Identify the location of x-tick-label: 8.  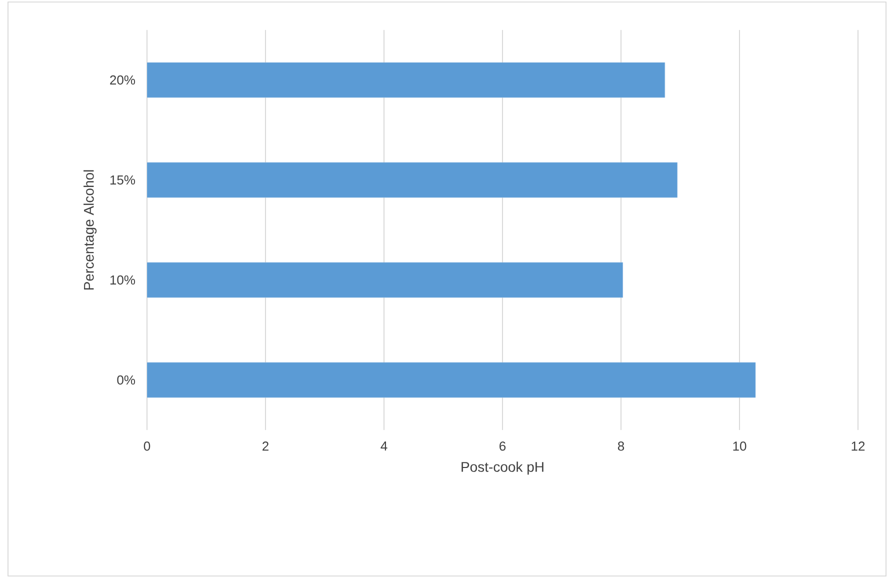
(621, 446).